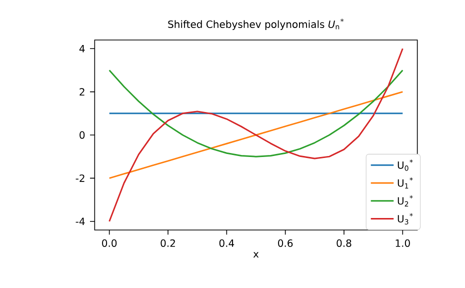  Describe the element at coordinates (82, 92) in the screenshot. I see `y-tick-label: 2` at that location.